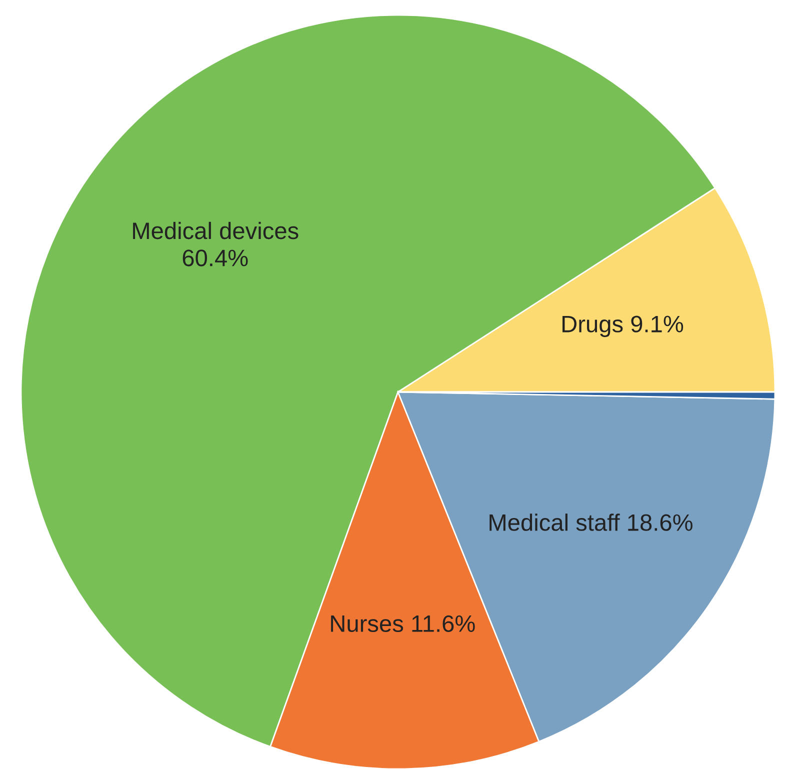 Image resolution: width=802 pixels, height=769 pixels. Describe the element at coordinates (403, 623) in the screenshot. I see `slice-label: Nurses 11.6%` at that location.